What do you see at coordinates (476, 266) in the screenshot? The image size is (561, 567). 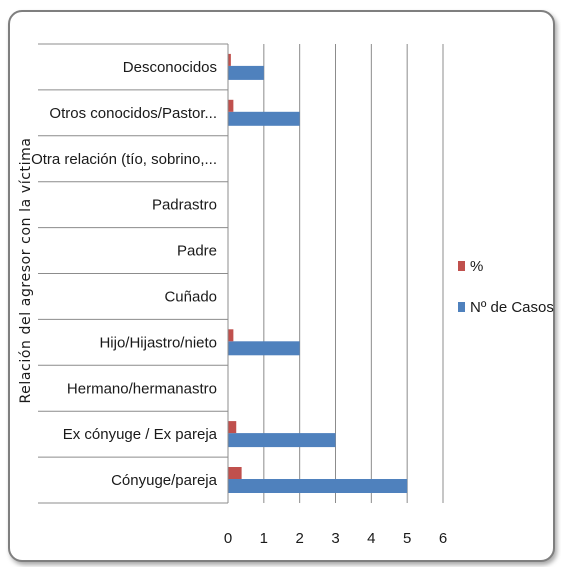 I see `legend-label: %` at bounding box center [476, 266].